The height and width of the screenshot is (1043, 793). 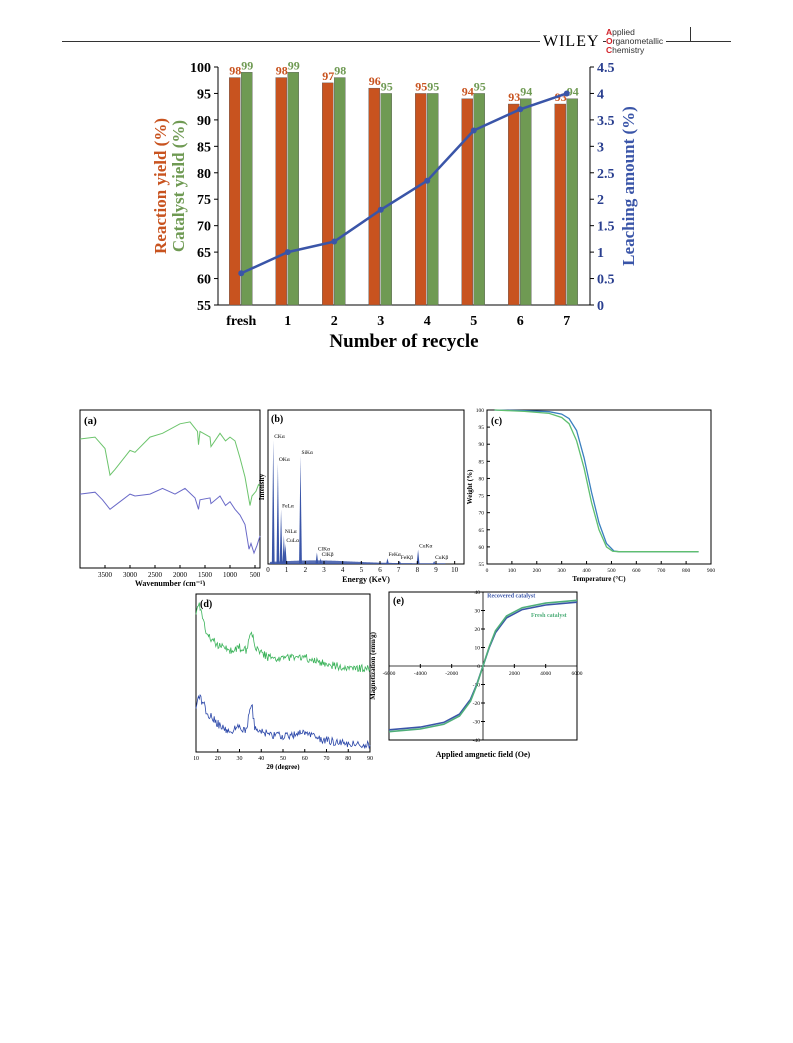 I want to click on x-tick-label-4: 400, so click(x=586, y=571).